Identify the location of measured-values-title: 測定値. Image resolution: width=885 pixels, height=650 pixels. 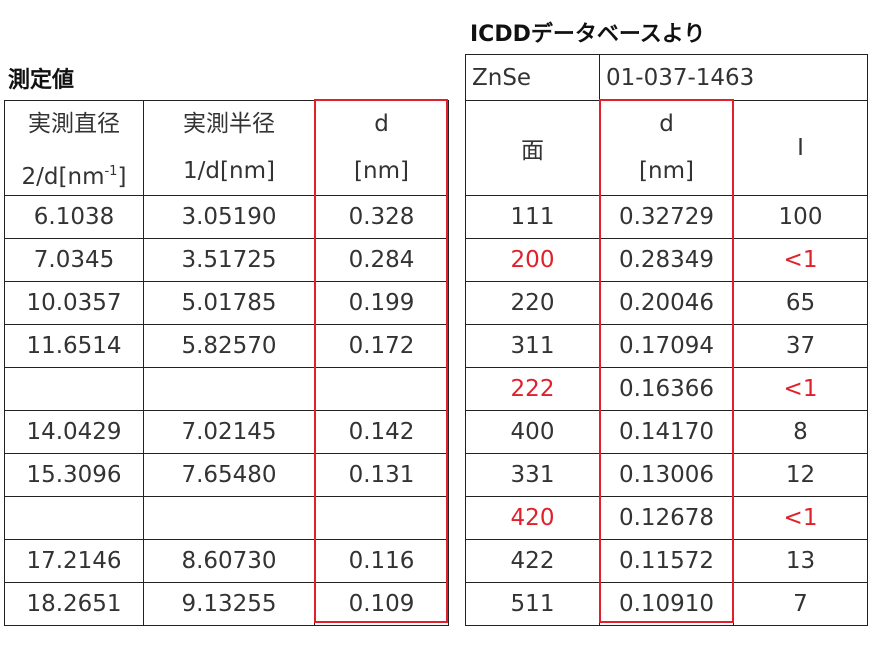
(41, 80).